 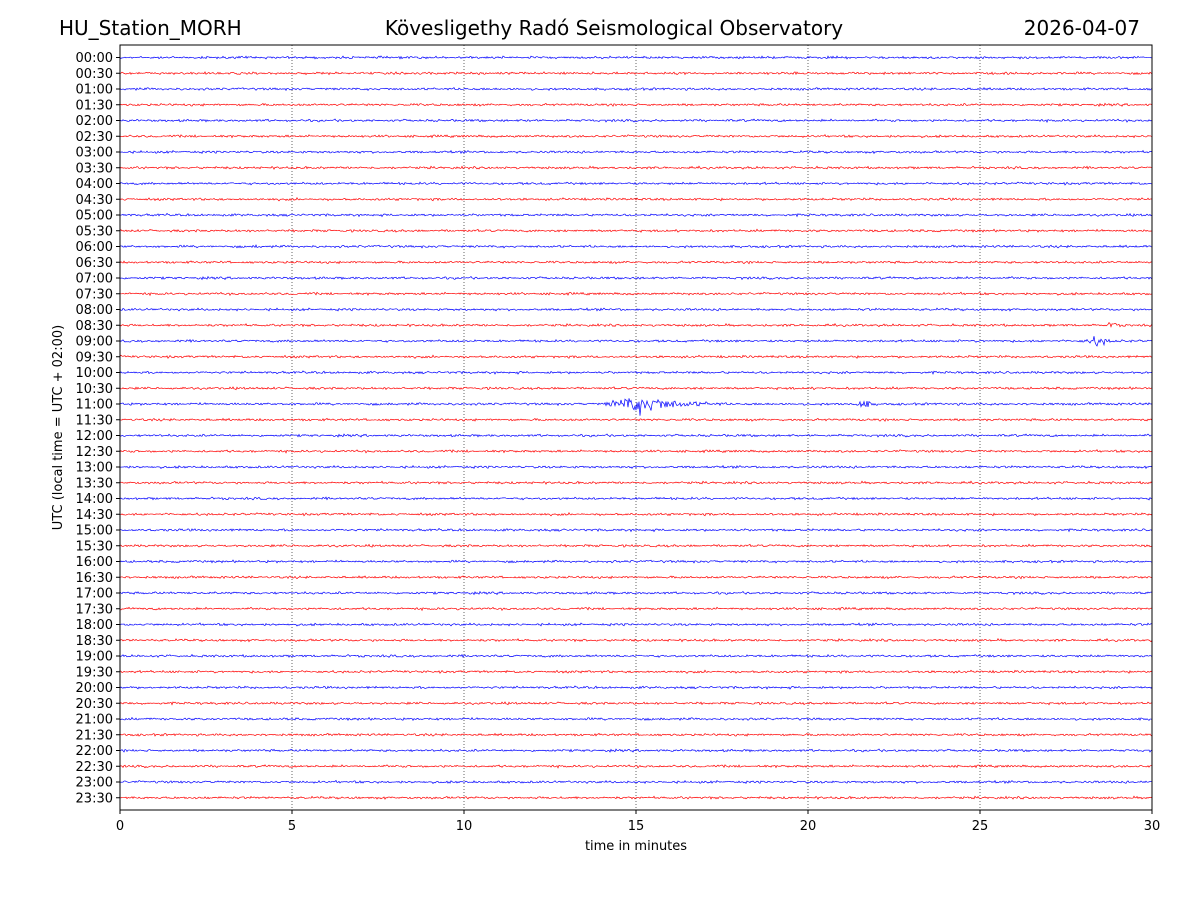 I want to click on x-tick-label: 0, so click(x=120, y=826).